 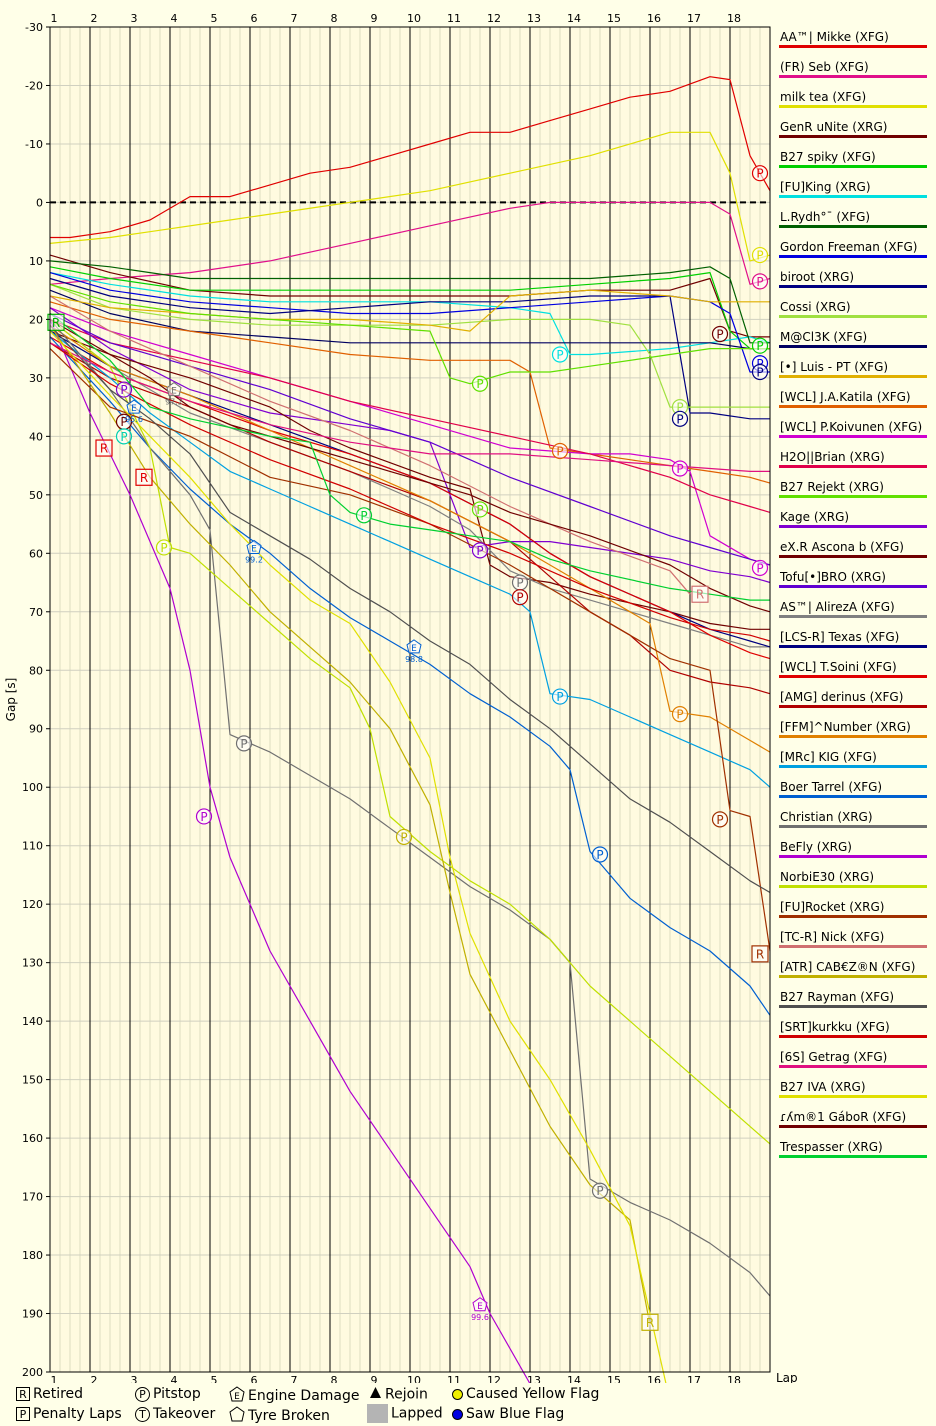 What do you see at coordinates (34, 27) in the screenshot?
I see `y-tick-label: -30` at bounding box center [34, 27].